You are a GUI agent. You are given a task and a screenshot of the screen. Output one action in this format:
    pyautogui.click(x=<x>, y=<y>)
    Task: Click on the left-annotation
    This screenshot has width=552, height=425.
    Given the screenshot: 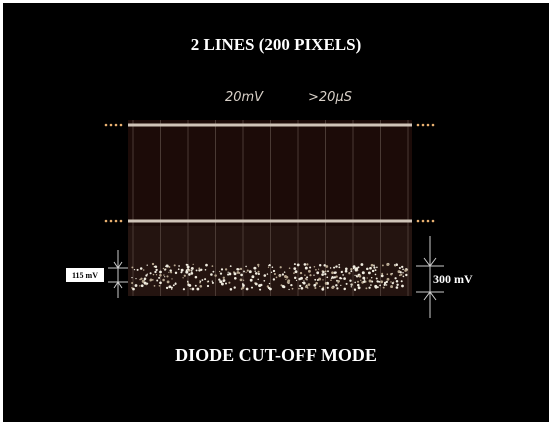 What is the action you would take?
    pyautogui.click(x=118, y=274)
    